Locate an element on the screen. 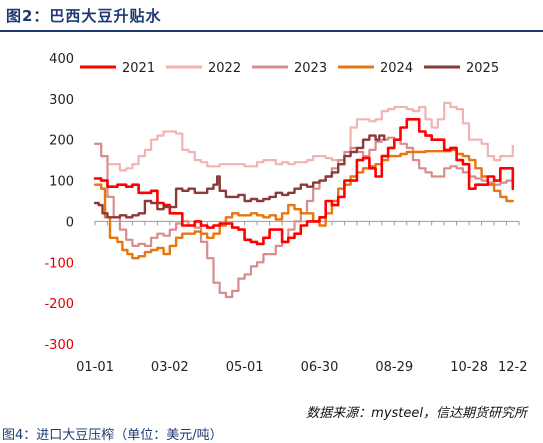 This screenshot has height=443, width=543. x-tick-label: 06-30 is located at coordinates (320, 367).